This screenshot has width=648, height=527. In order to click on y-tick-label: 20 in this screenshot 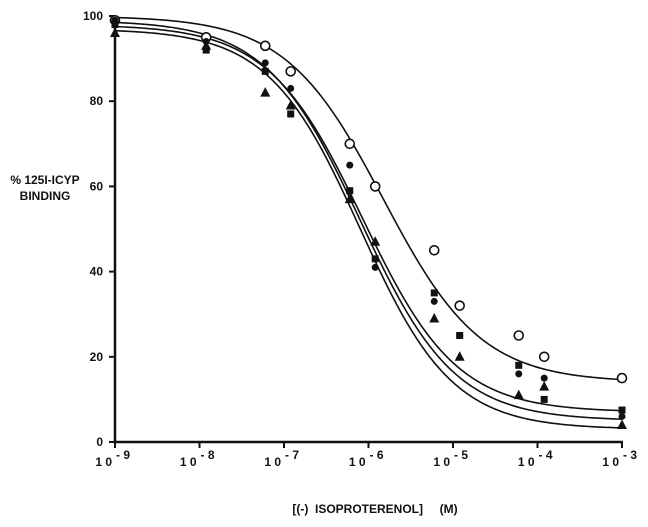, I will do `click(97, 357)`.